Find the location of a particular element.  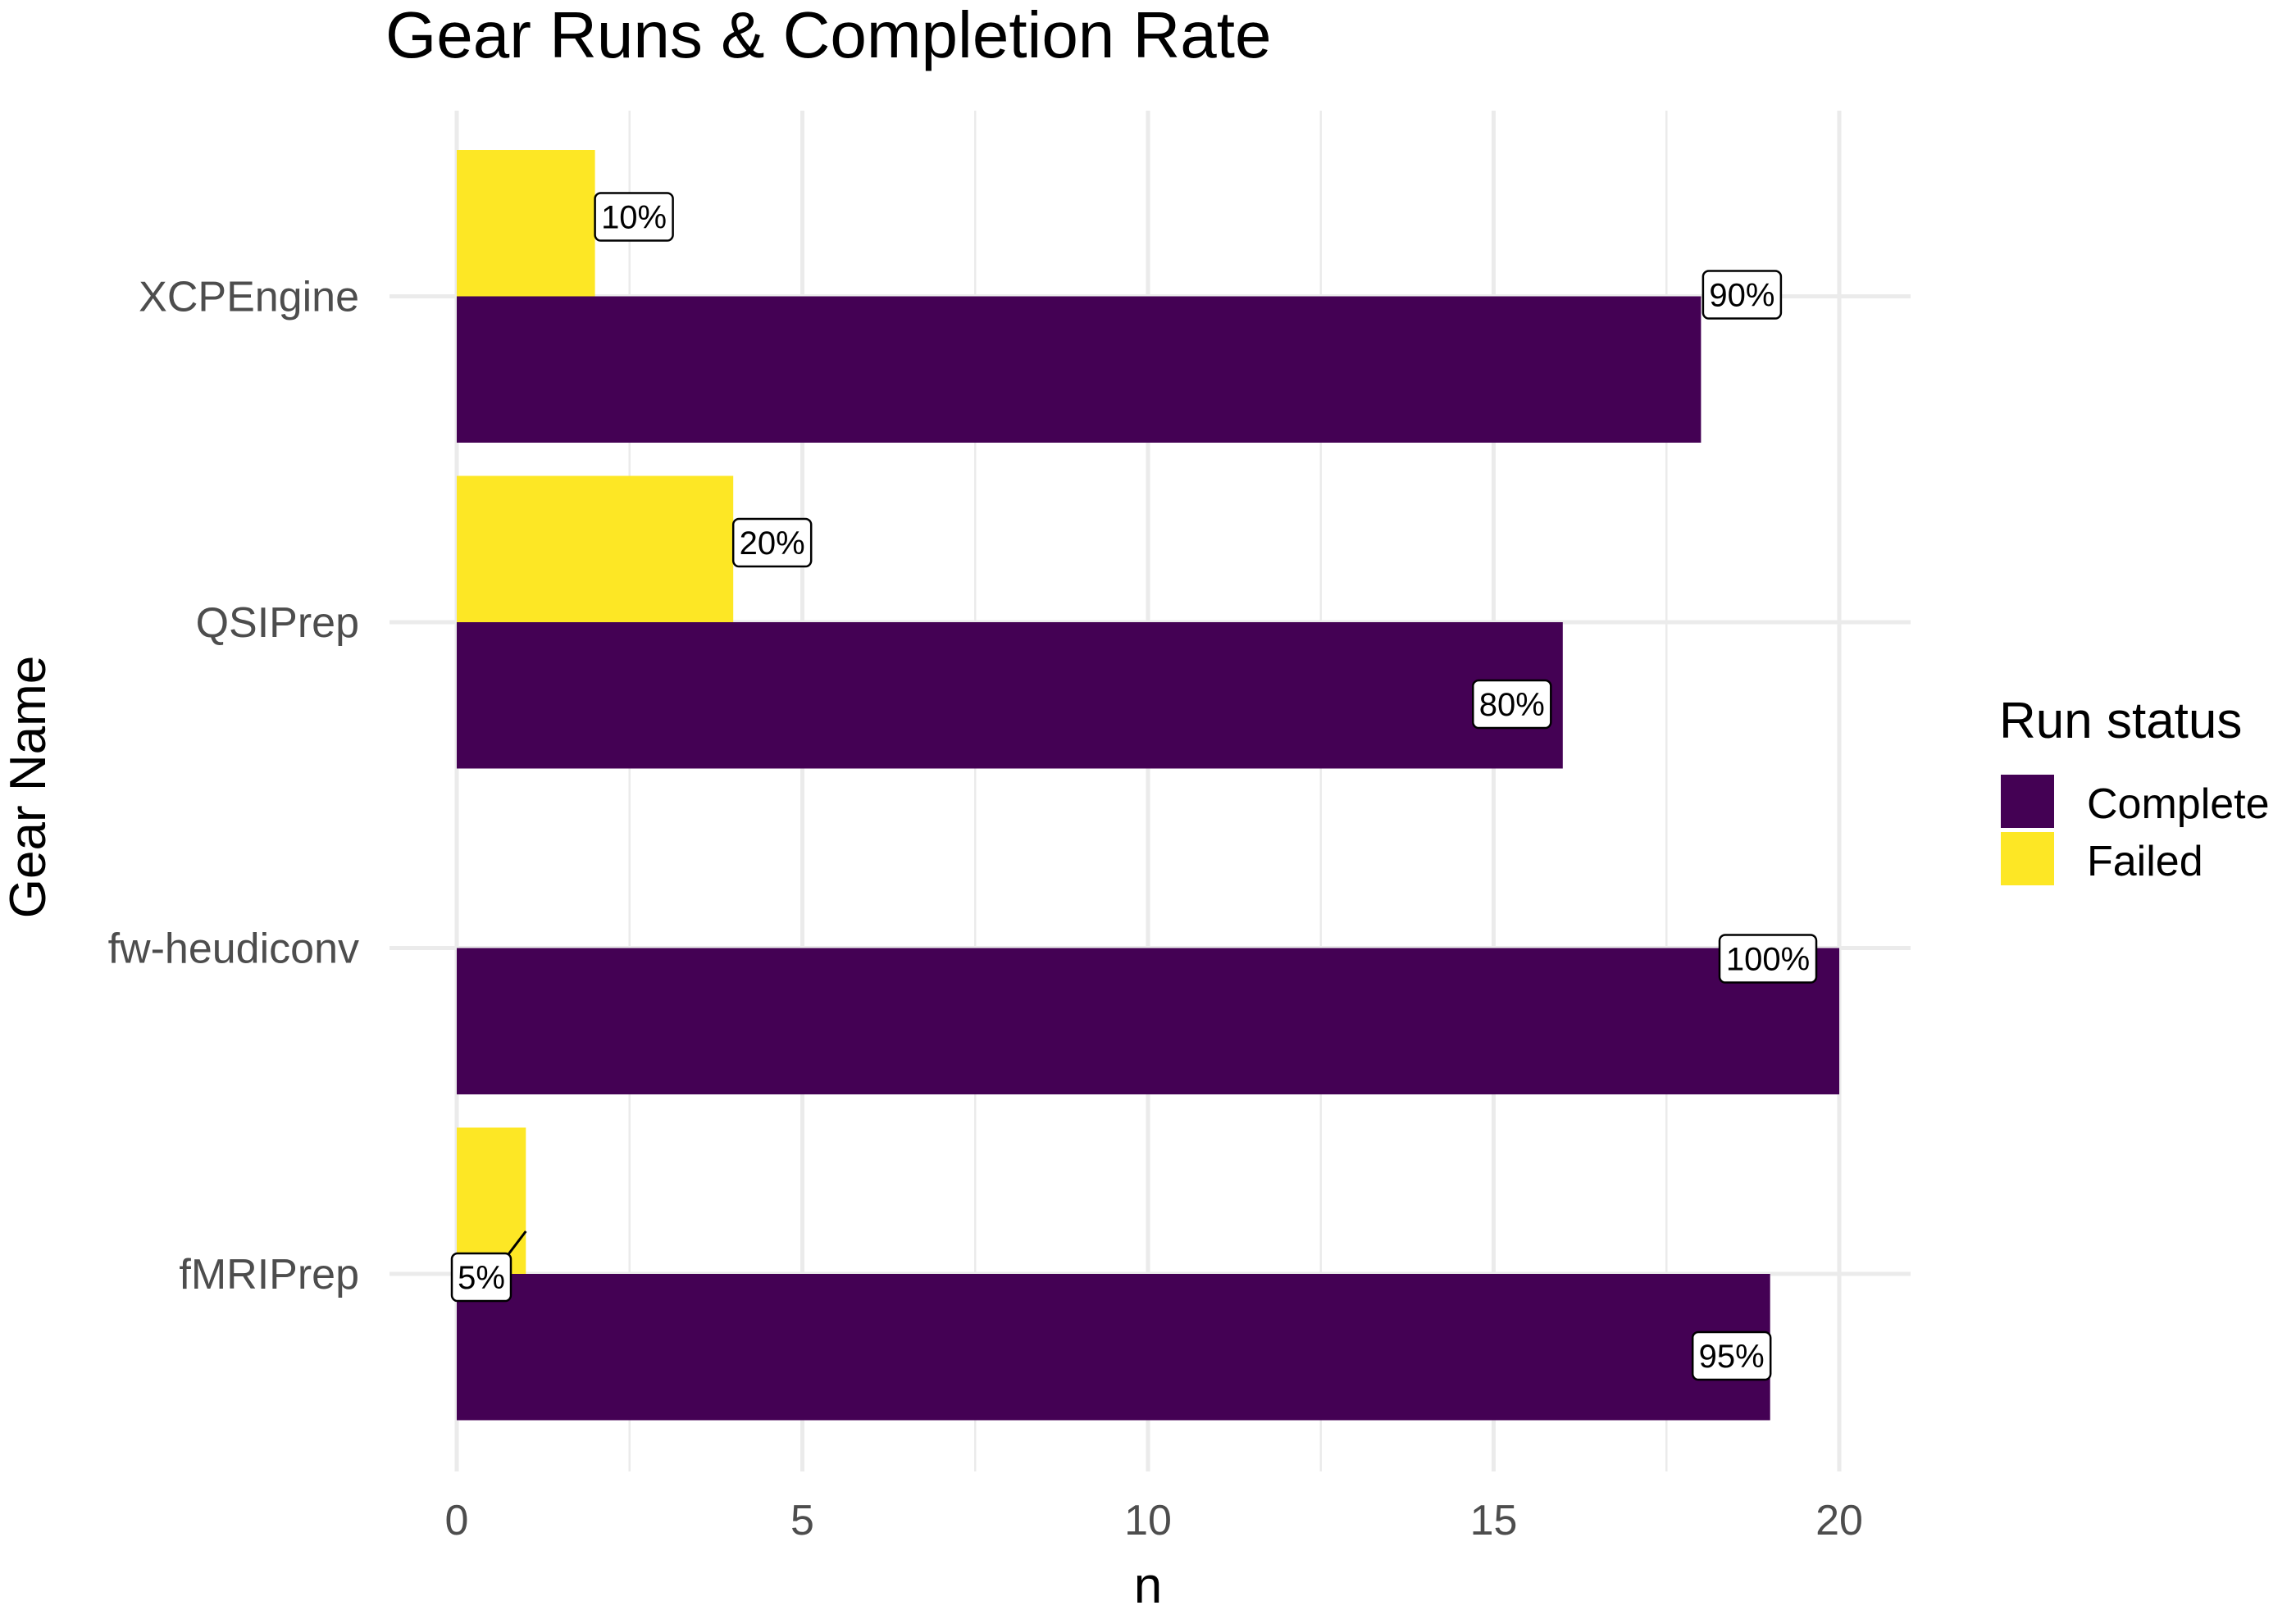

data-label-complete-fw-heudiconv: 100% is located at coordinates (1768, 959).